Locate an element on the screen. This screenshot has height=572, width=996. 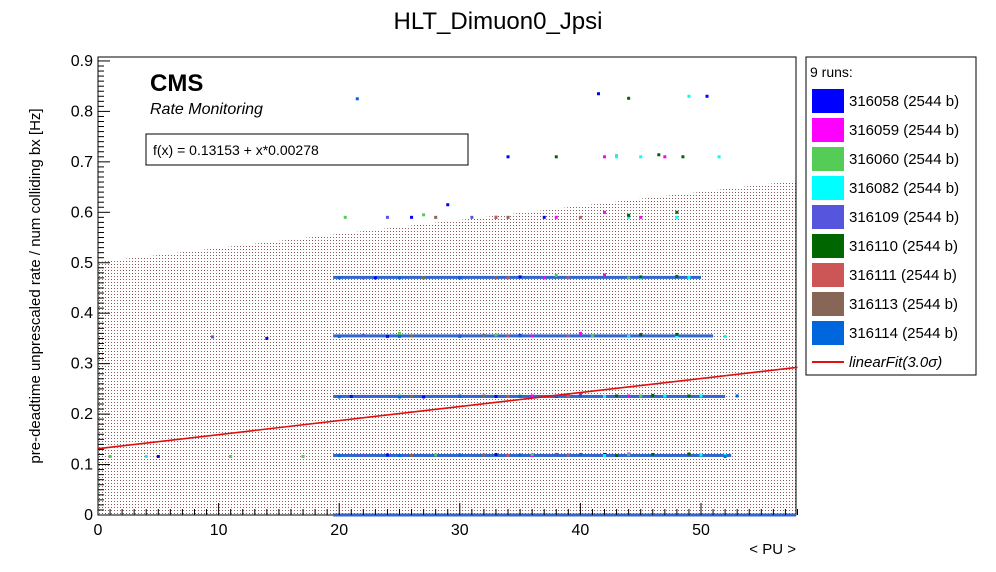
x-tick-label: 30 is located at coordinates (460, 530).